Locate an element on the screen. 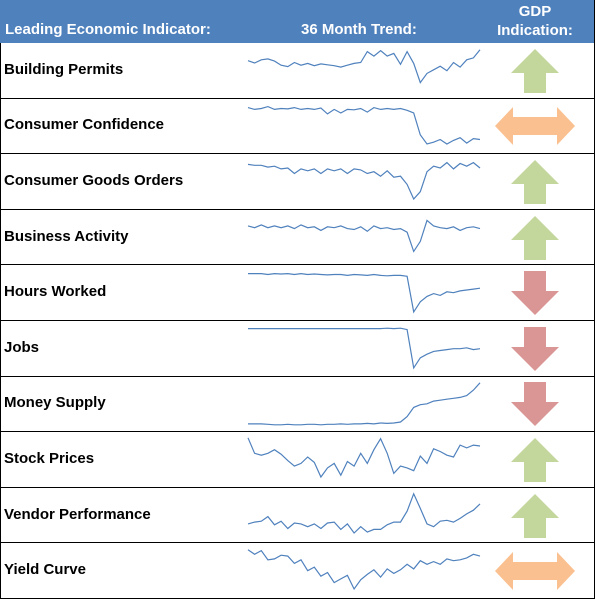 Image resolution: width=595 pixels, height=599 pixels. indicator-row: Stock Prices is located at coordinates (297, 460).